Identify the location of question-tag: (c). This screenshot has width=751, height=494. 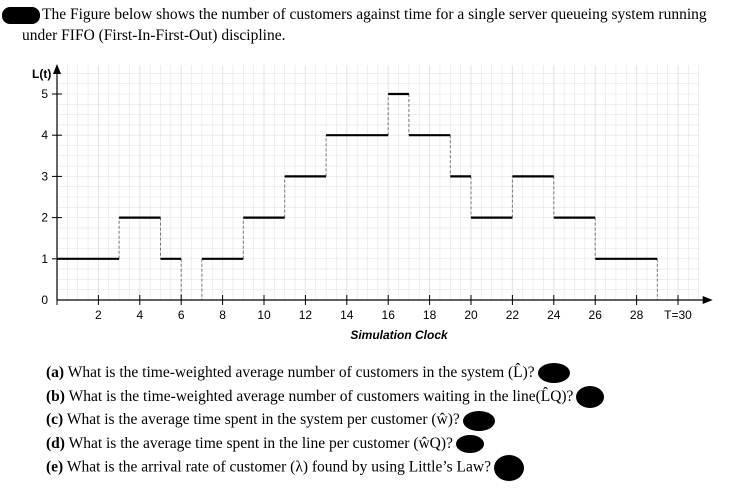
(55, 420).